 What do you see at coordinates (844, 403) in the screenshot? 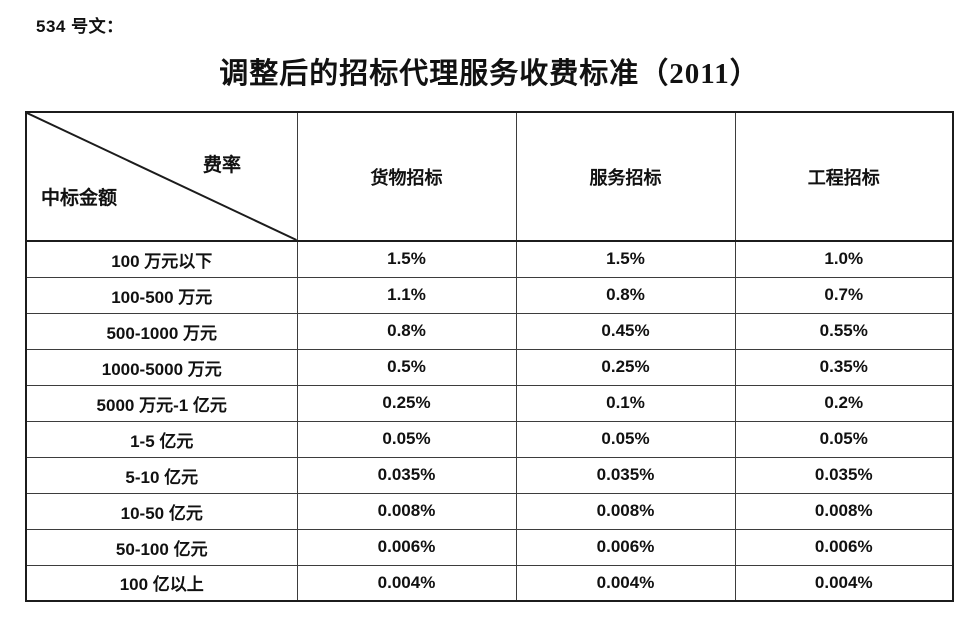
I see `rate-cell: 0.2%` at bounding box center [844, 403].